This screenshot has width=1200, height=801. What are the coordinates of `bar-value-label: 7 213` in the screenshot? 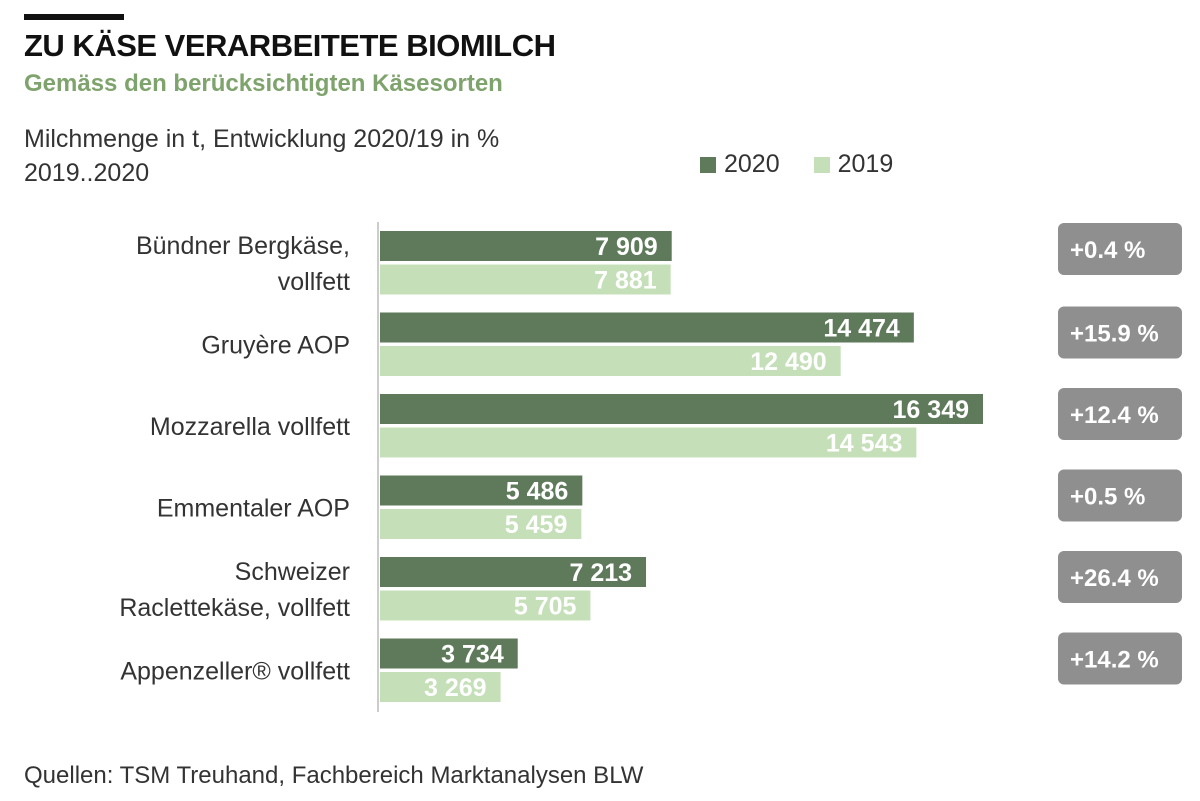 It's located at (600, 573).